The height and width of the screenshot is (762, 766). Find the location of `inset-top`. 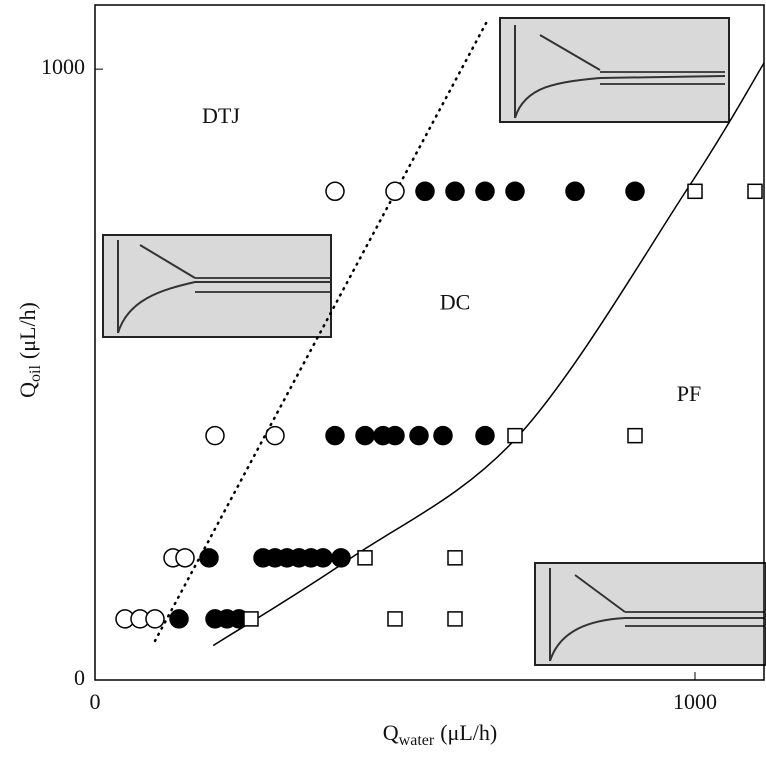

inset-top is located at coordinates (614, 70).